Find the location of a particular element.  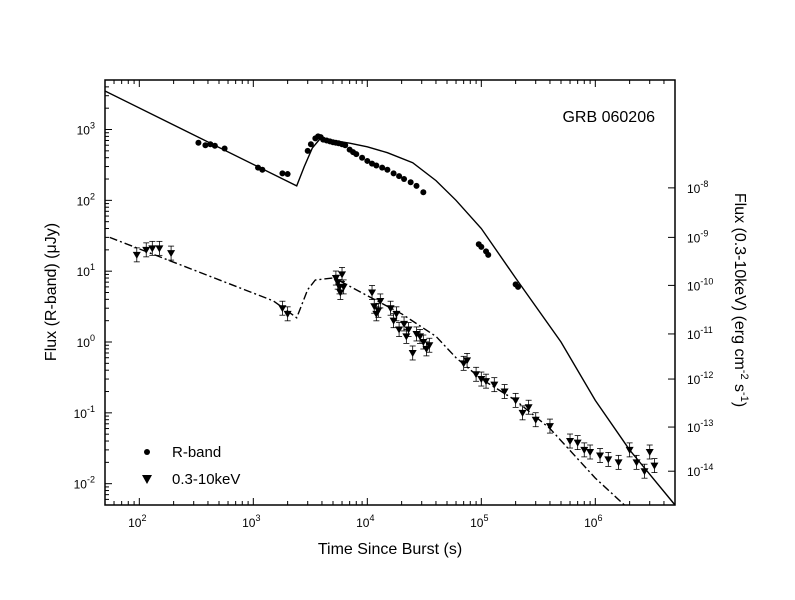

x-tick-label: 10² is located at coordinates (137, 521).